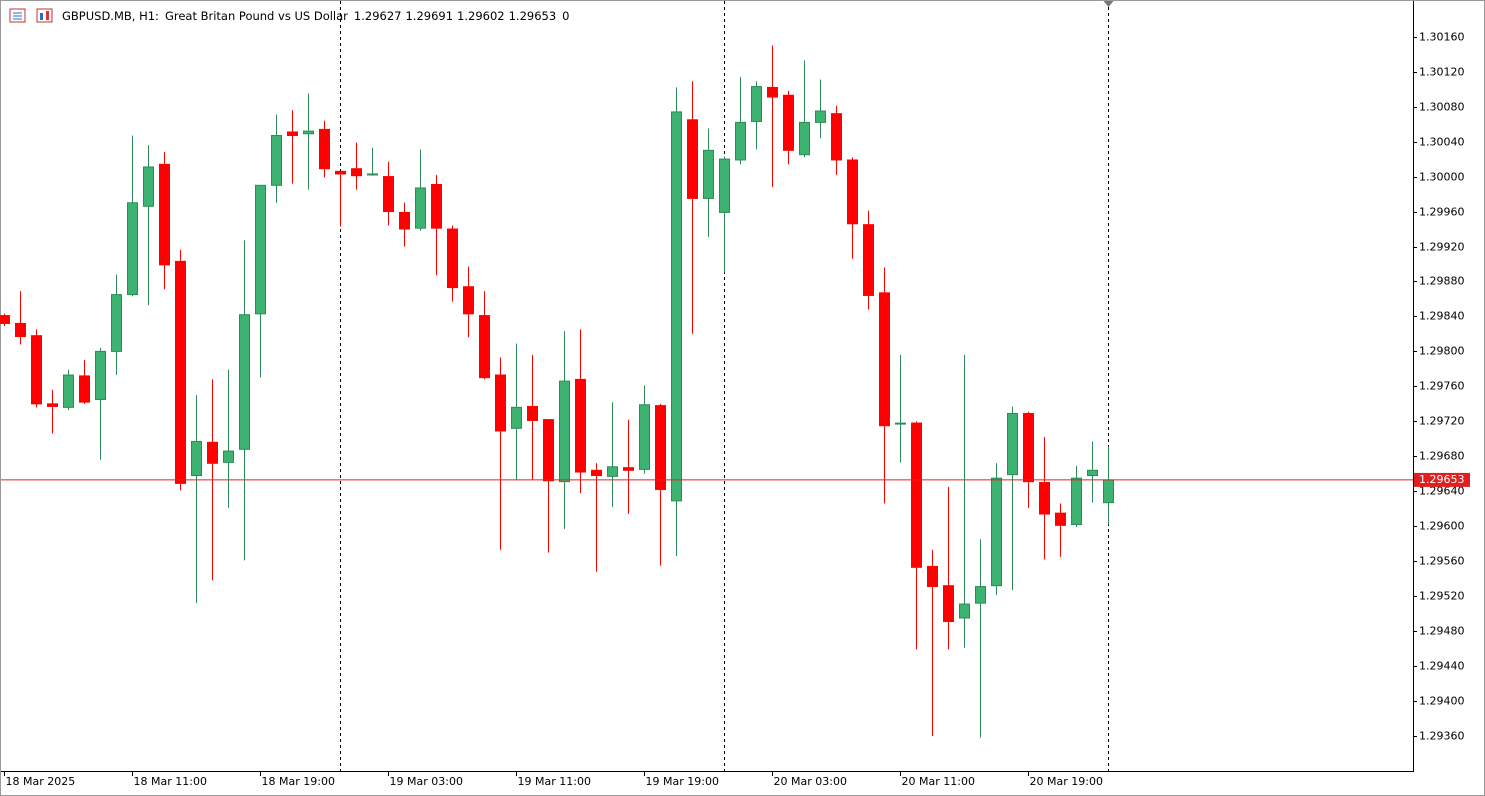 Image resolution: width=1485 pixels, height=796 pixels. Describe the element at coordinates (533, 16) in the screenshot. I see `close: 1.29653` at that location.